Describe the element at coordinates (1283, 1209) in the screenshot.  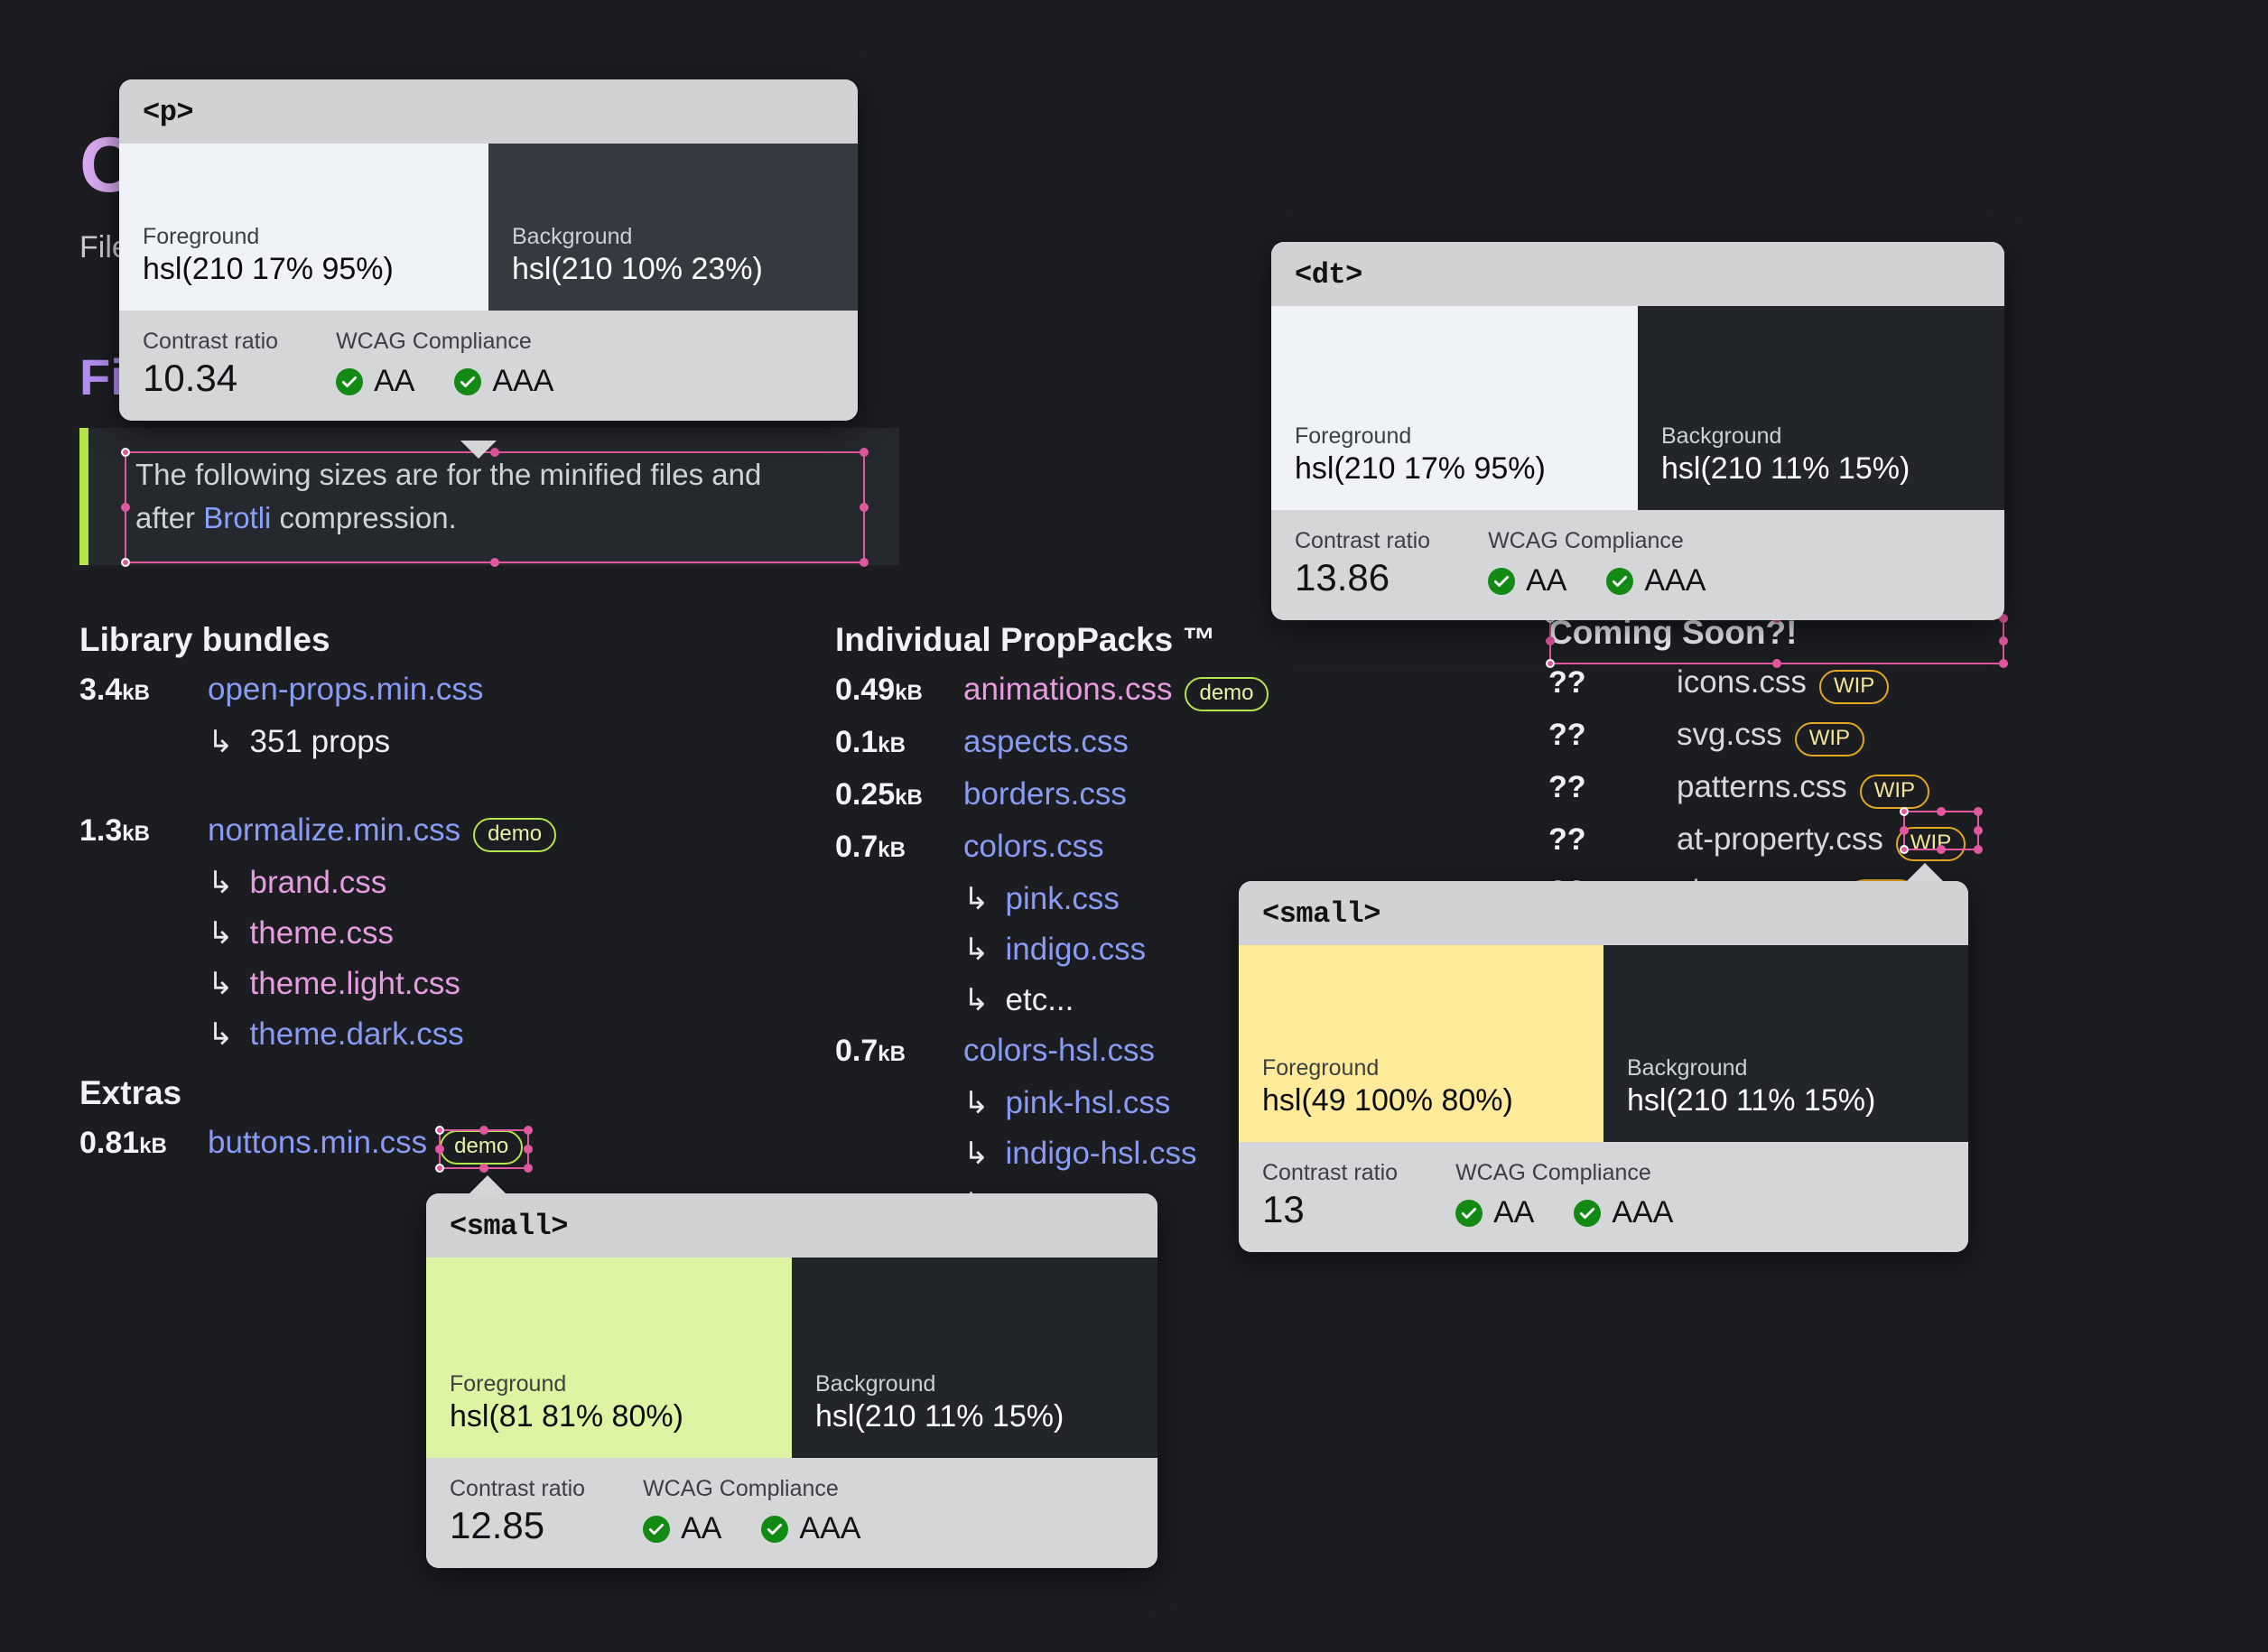
I see `contrast-ratio-value: 13` at that location.